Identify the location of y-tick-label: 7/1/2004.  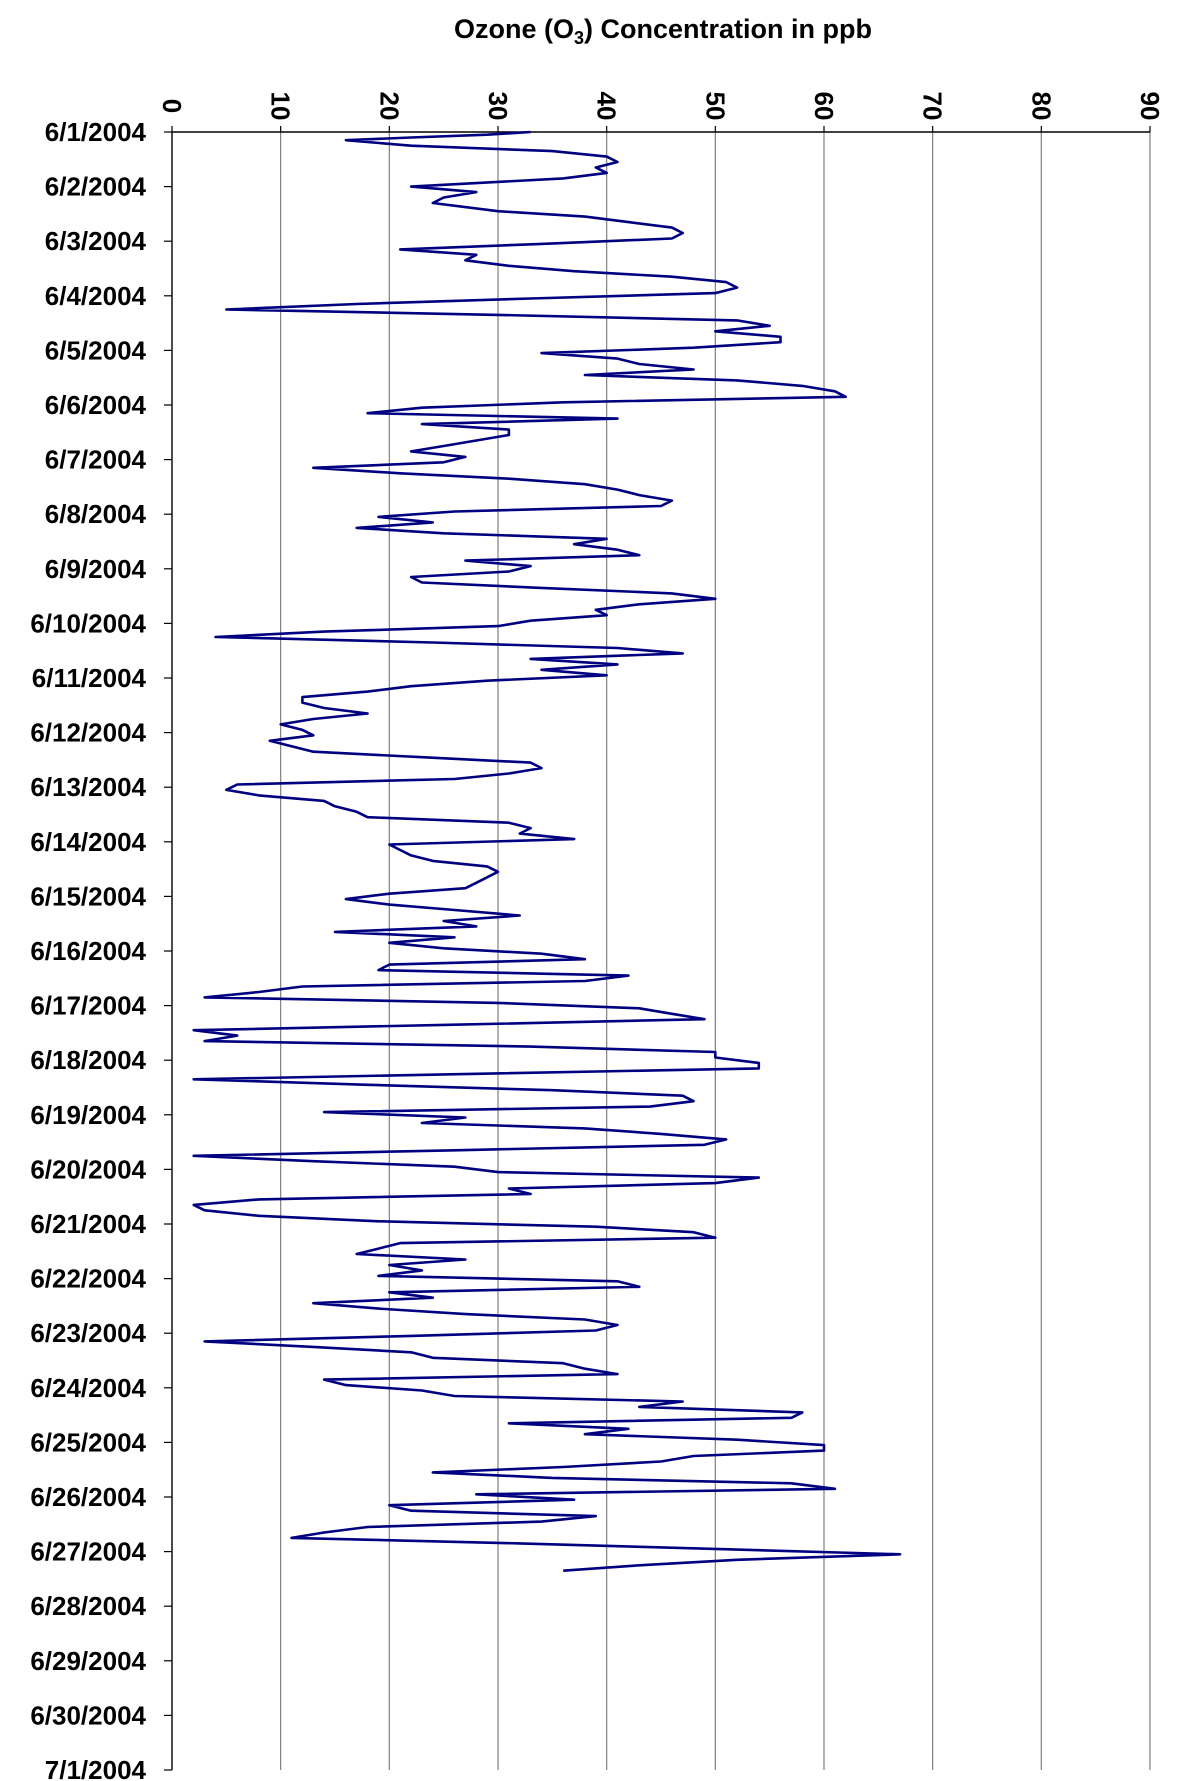
(96, 1768).